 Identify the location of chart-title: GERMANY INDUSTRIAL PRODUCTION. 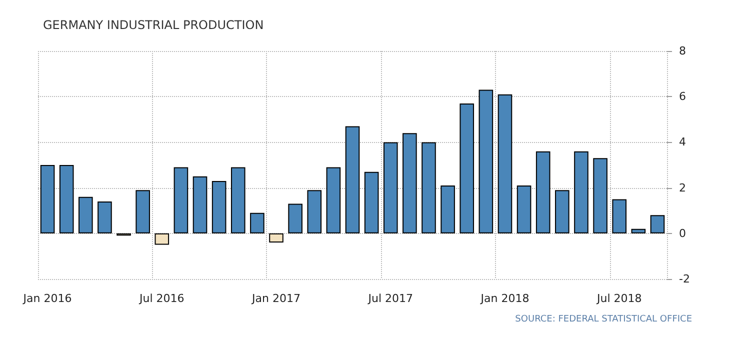
(153, 25).